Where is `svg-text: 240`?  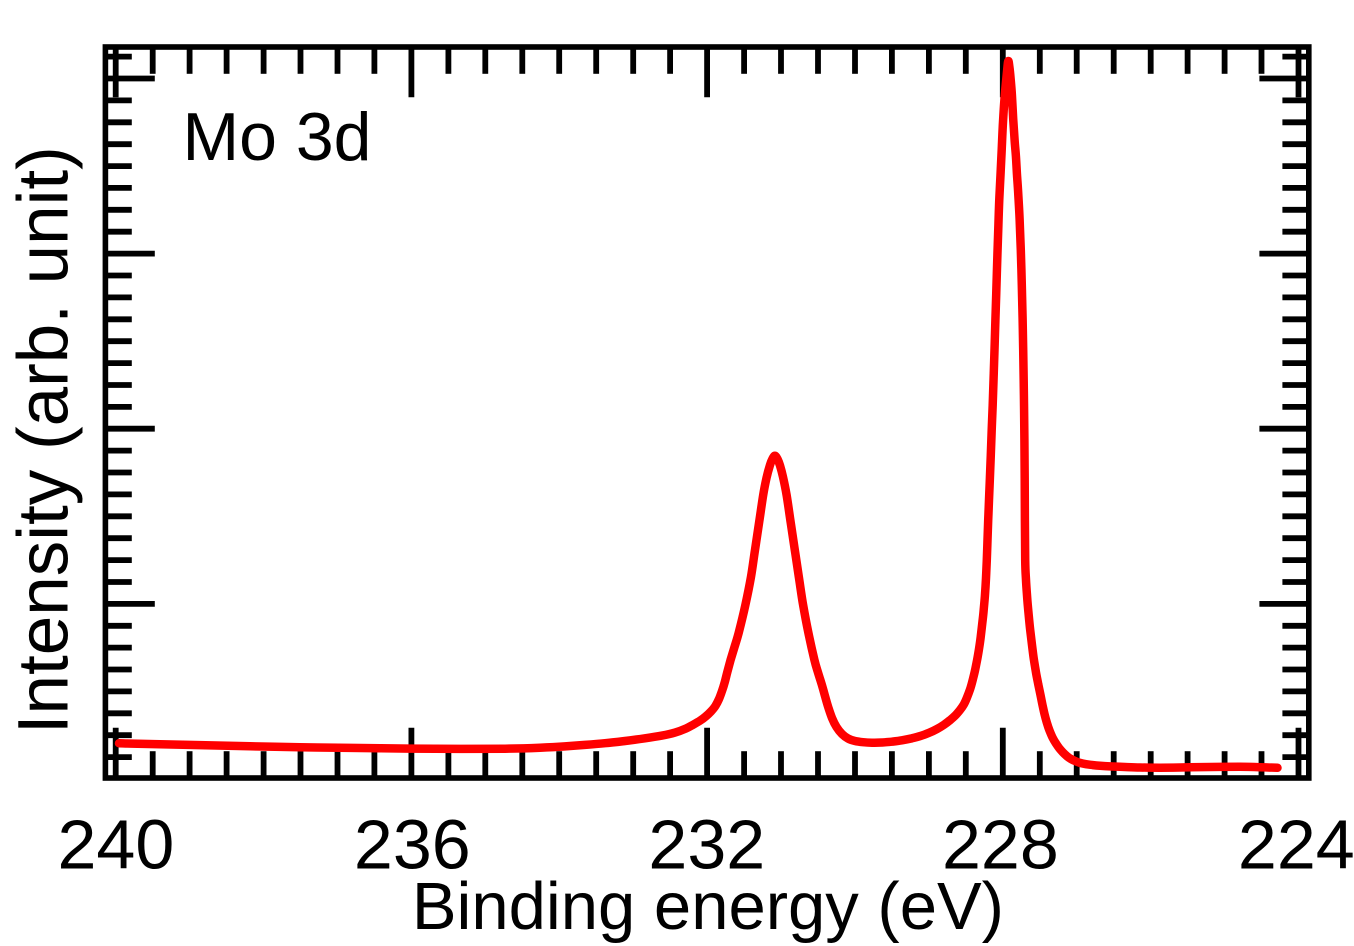
svg-text: 240 is located at coordinates (116, 844).